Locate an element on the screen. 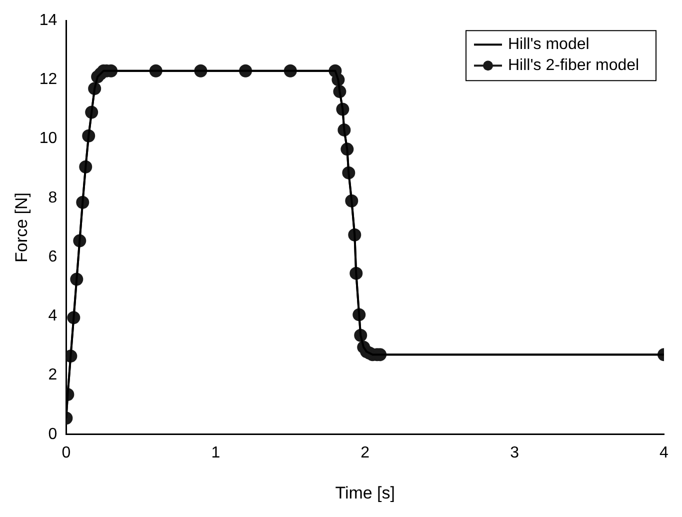  y-tick-label: 14 is located at coordinates (48, 21).